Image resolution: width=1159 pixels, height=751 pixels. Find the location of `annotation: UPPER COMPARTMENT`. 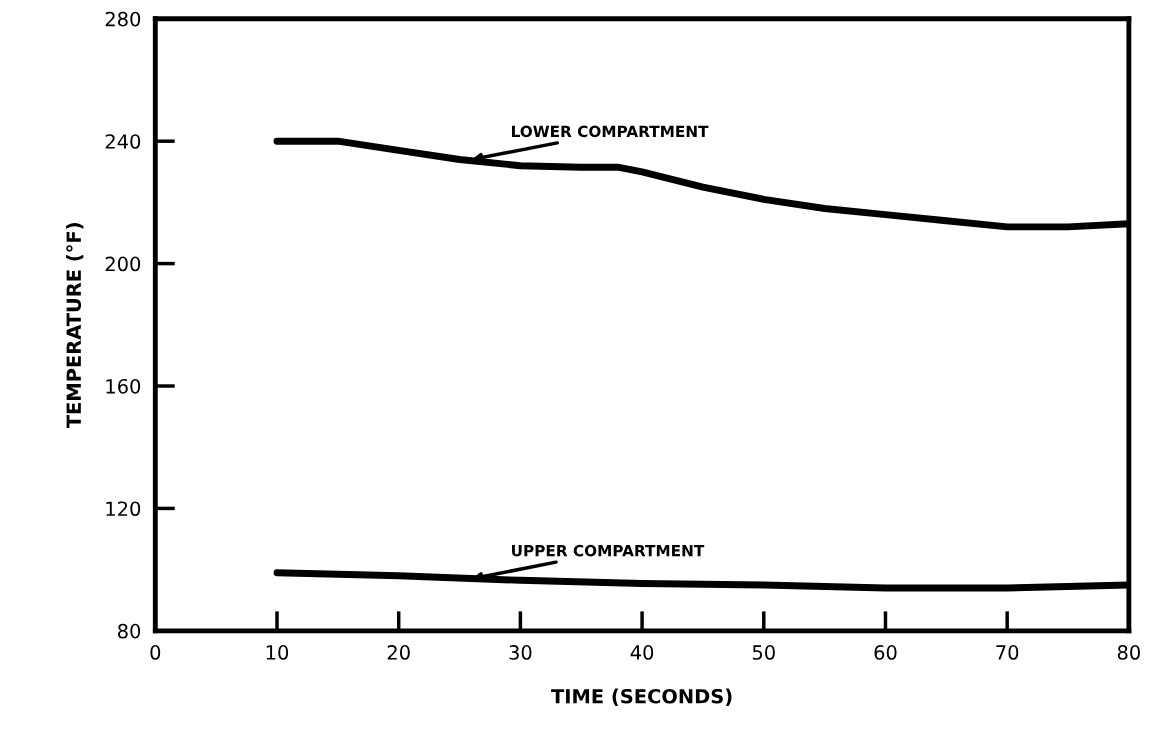

annotation: UPPER COMPARTMENT is located at coordinates (608, 550).